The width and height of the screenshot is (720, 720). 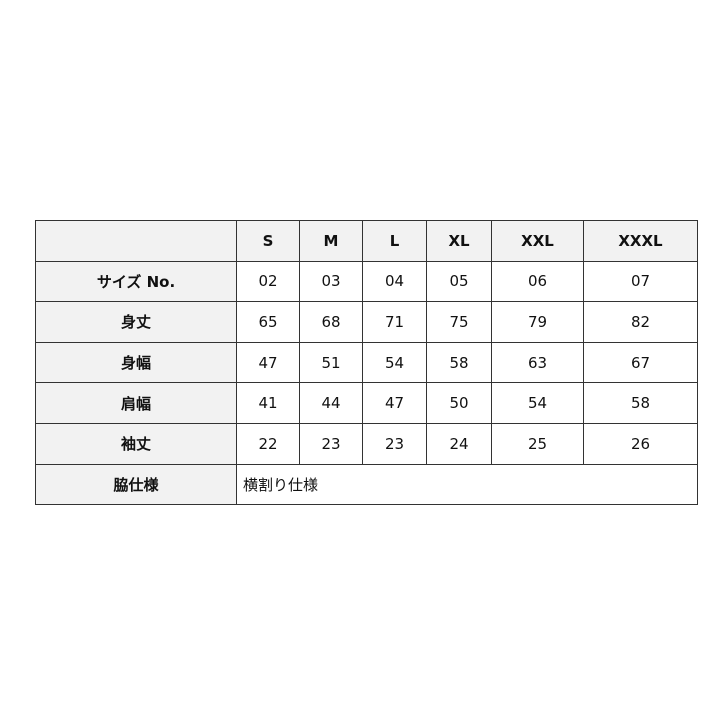 I want to click on row-label: サイズ No., so click(x=136, y=281).